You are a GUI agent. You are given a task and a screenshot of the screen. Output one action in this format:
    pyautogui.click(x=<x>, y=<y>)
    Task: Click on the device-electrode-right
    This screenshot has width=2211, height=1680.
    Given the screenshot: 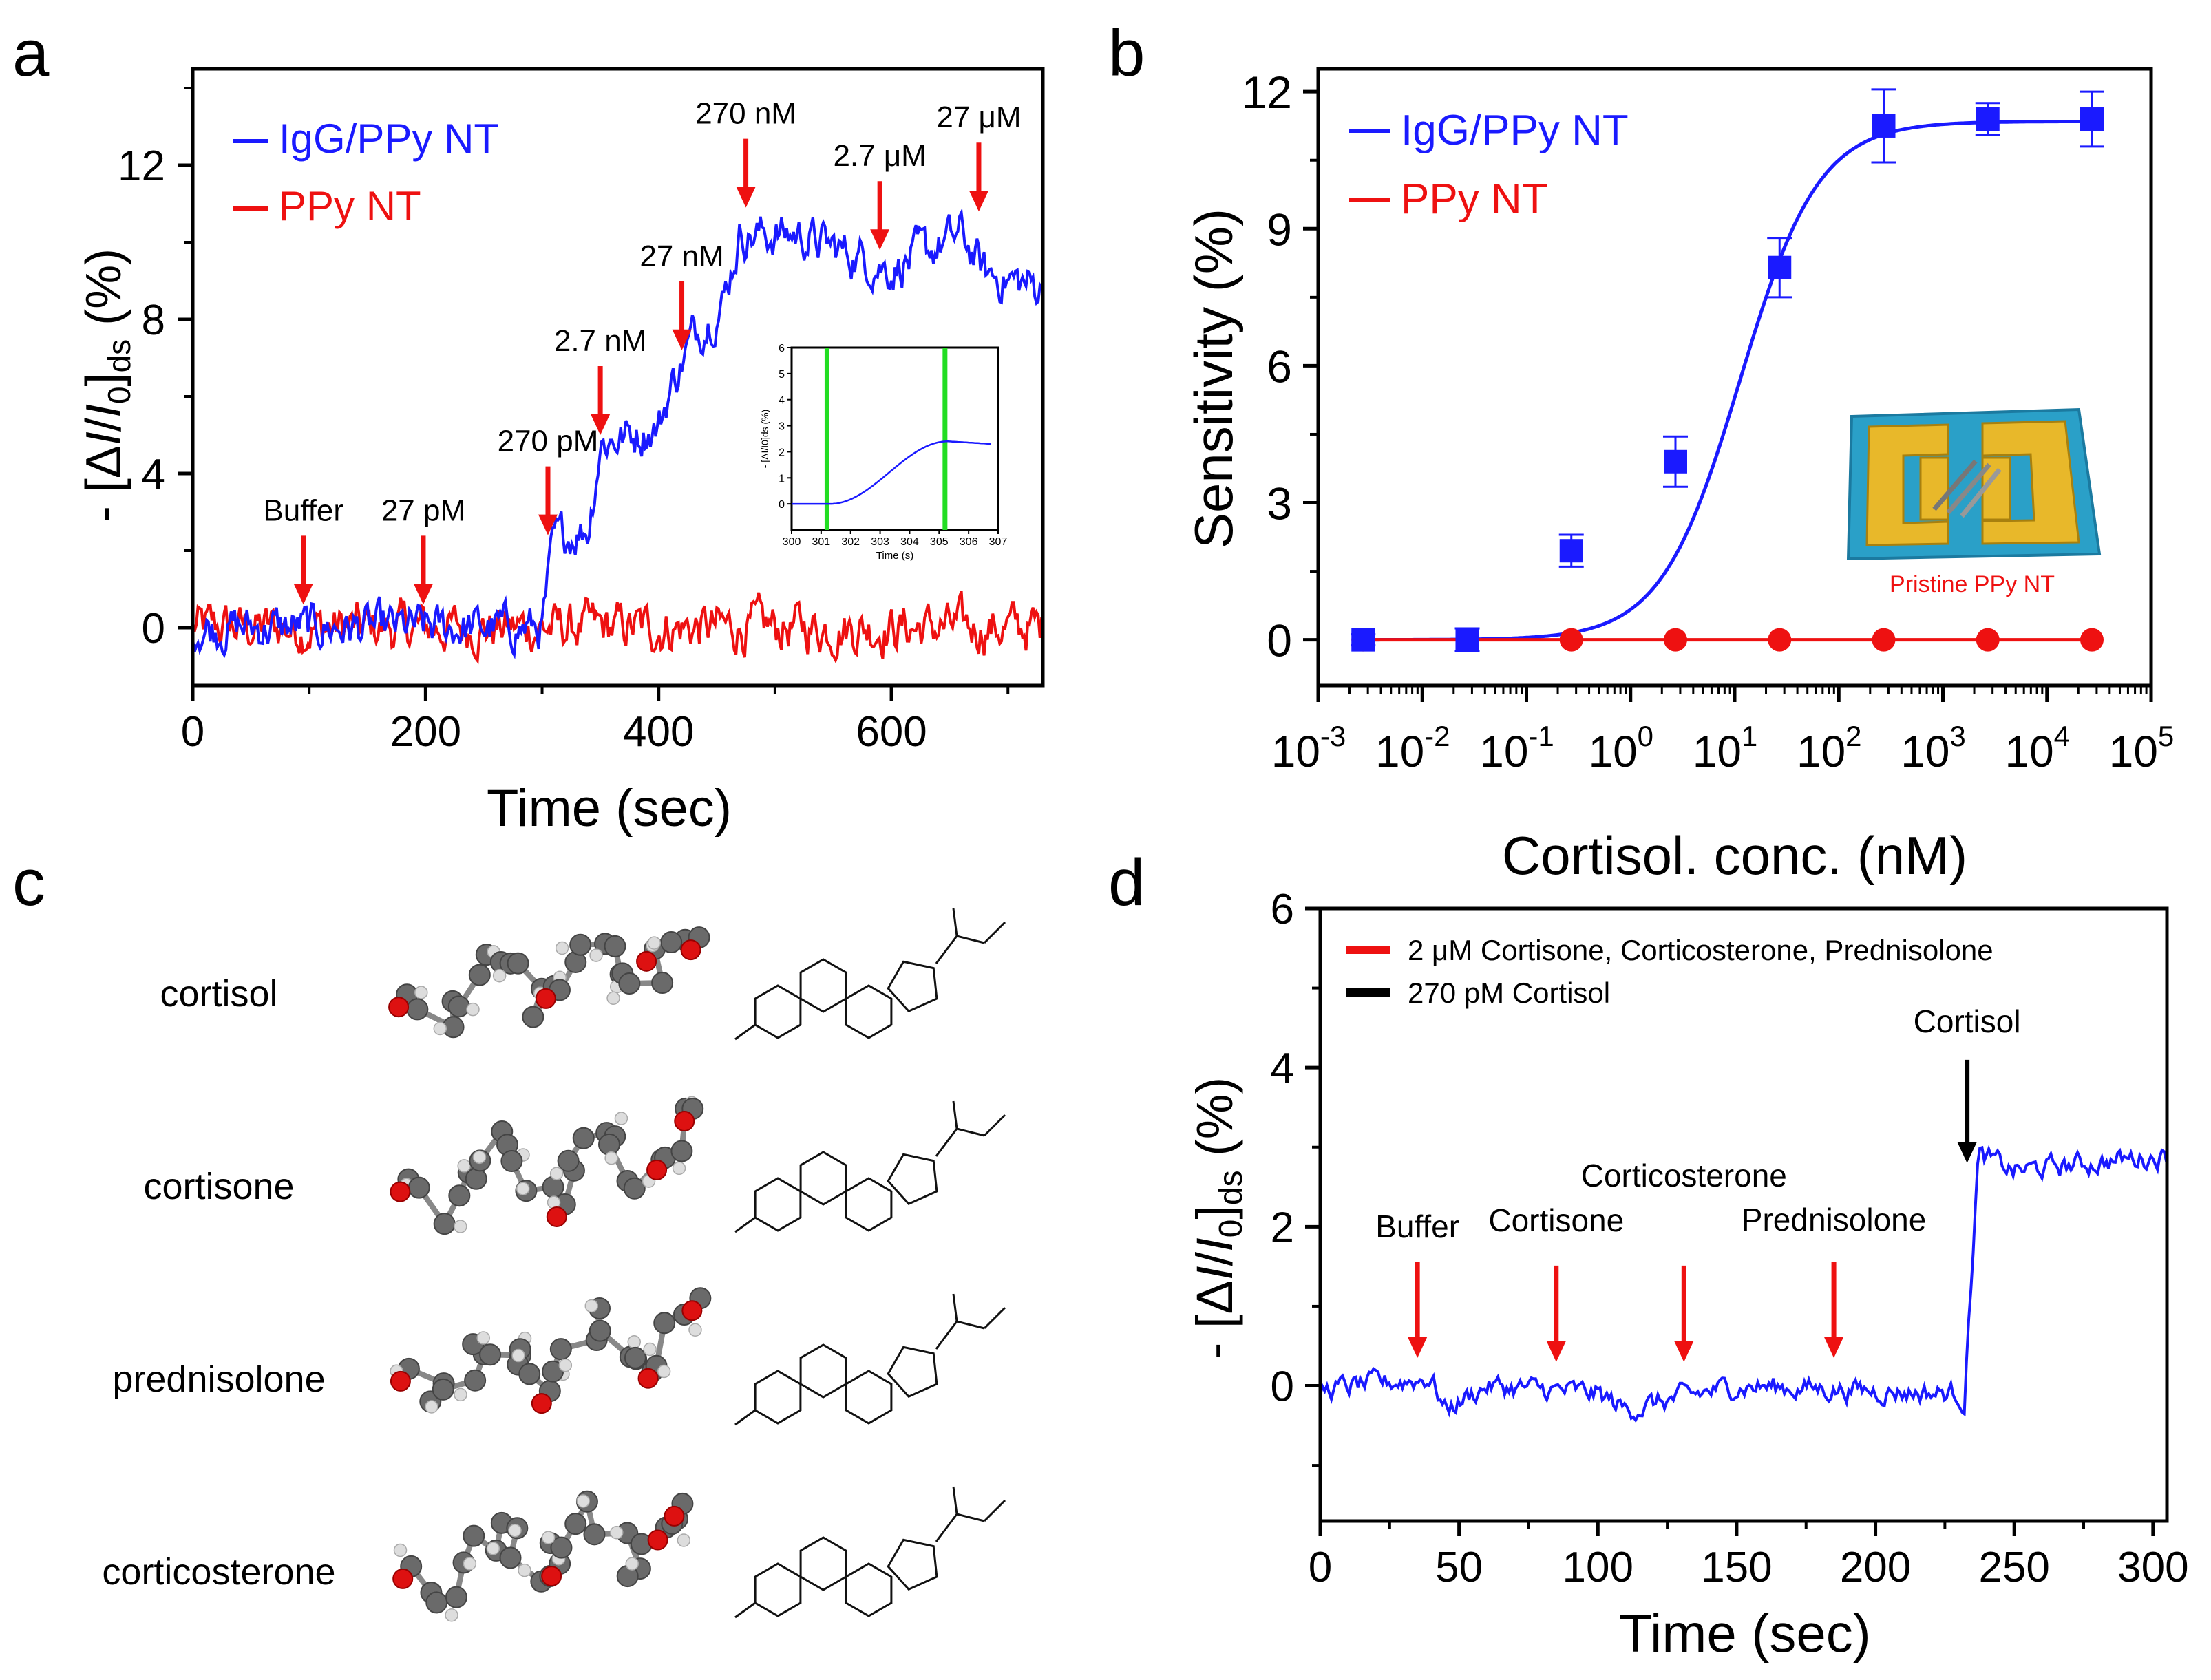 What is the action you would take?
    pyautogui.click(x=2030, y=483)
    